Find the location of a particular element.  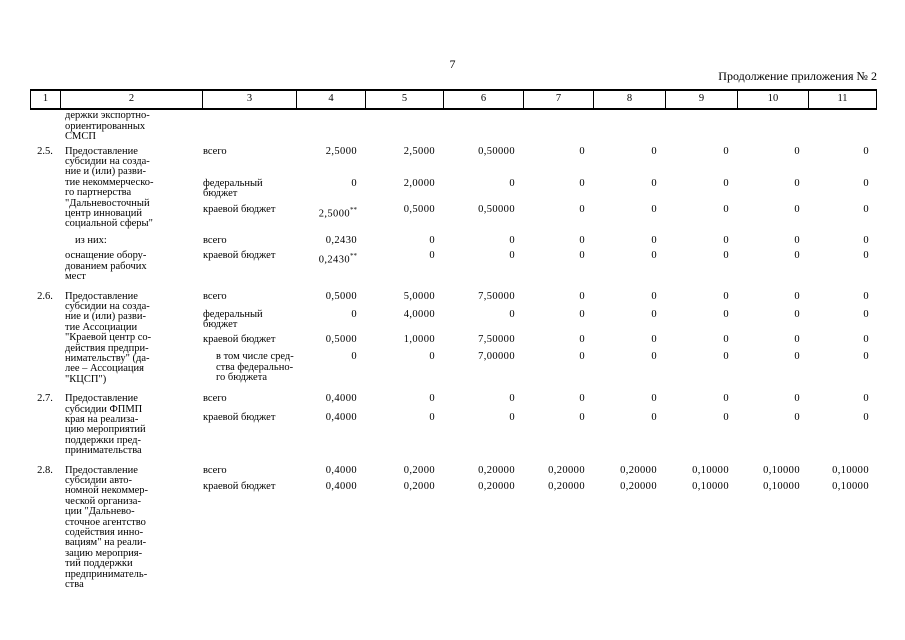

column-header-row: 1 2 3 4 5 6 7 8 9 10 11 is located at coordinates (453, 100).